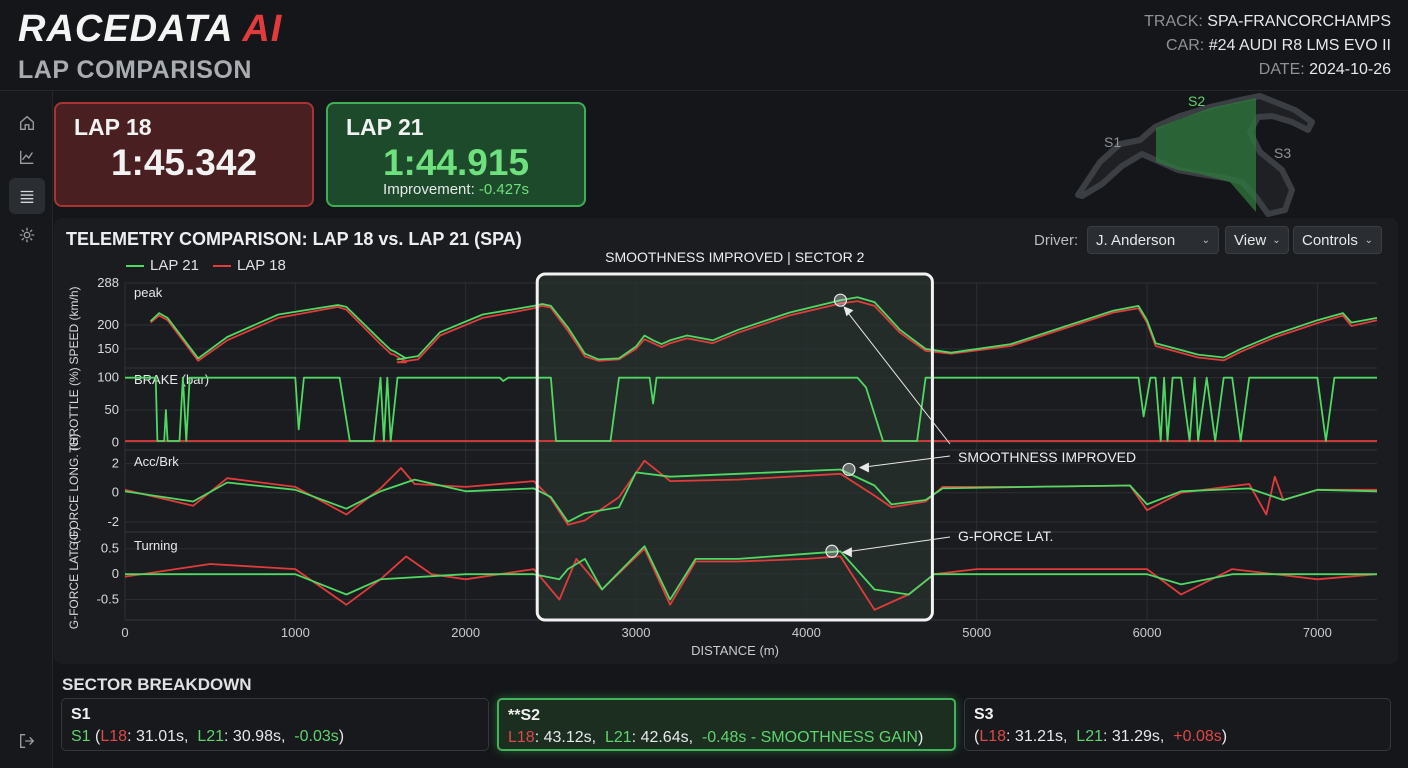  Describe the element at coordinates (1173, 21) in the screenshot. I see `track-label: TRACK:` at that location.